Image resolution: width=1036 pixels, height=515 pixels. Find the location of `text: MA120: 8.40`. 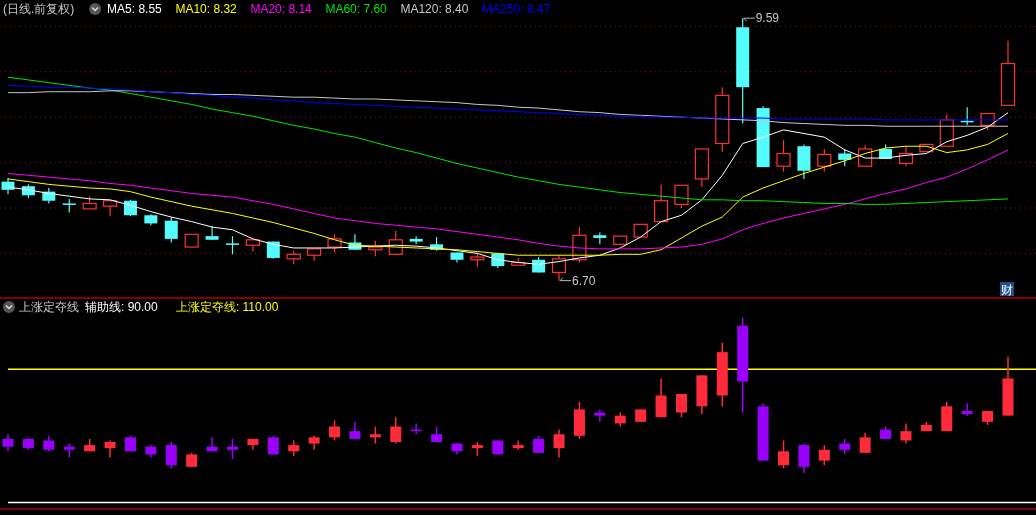

text: MA120: 8.40 is located at coordinates (434, 9).